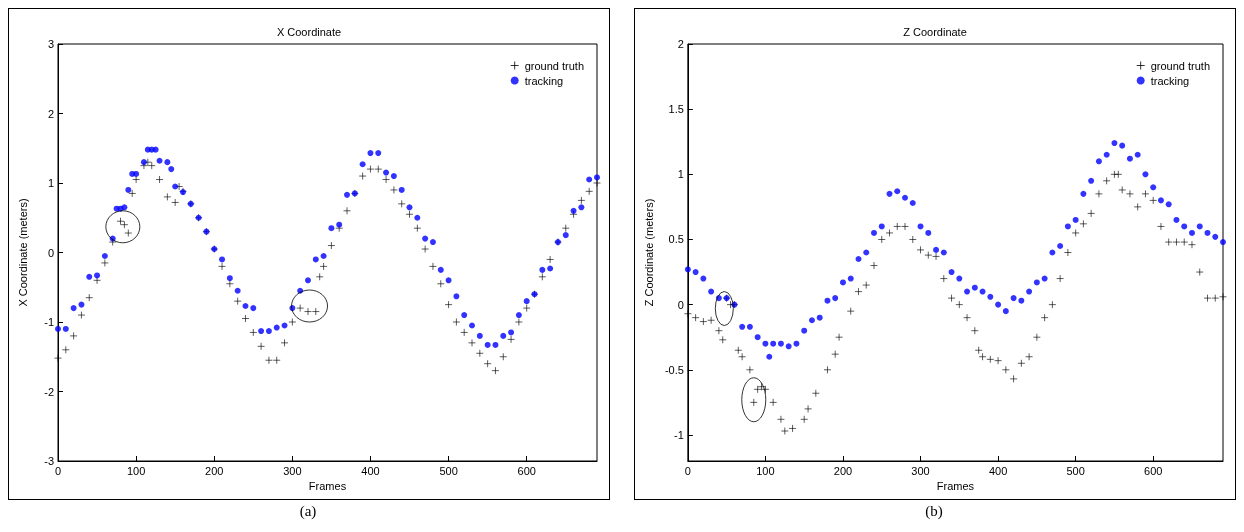 The image size is (1244, 532). I want to click on y-axis-title: X Coordinate (meters), so click(22, 252).